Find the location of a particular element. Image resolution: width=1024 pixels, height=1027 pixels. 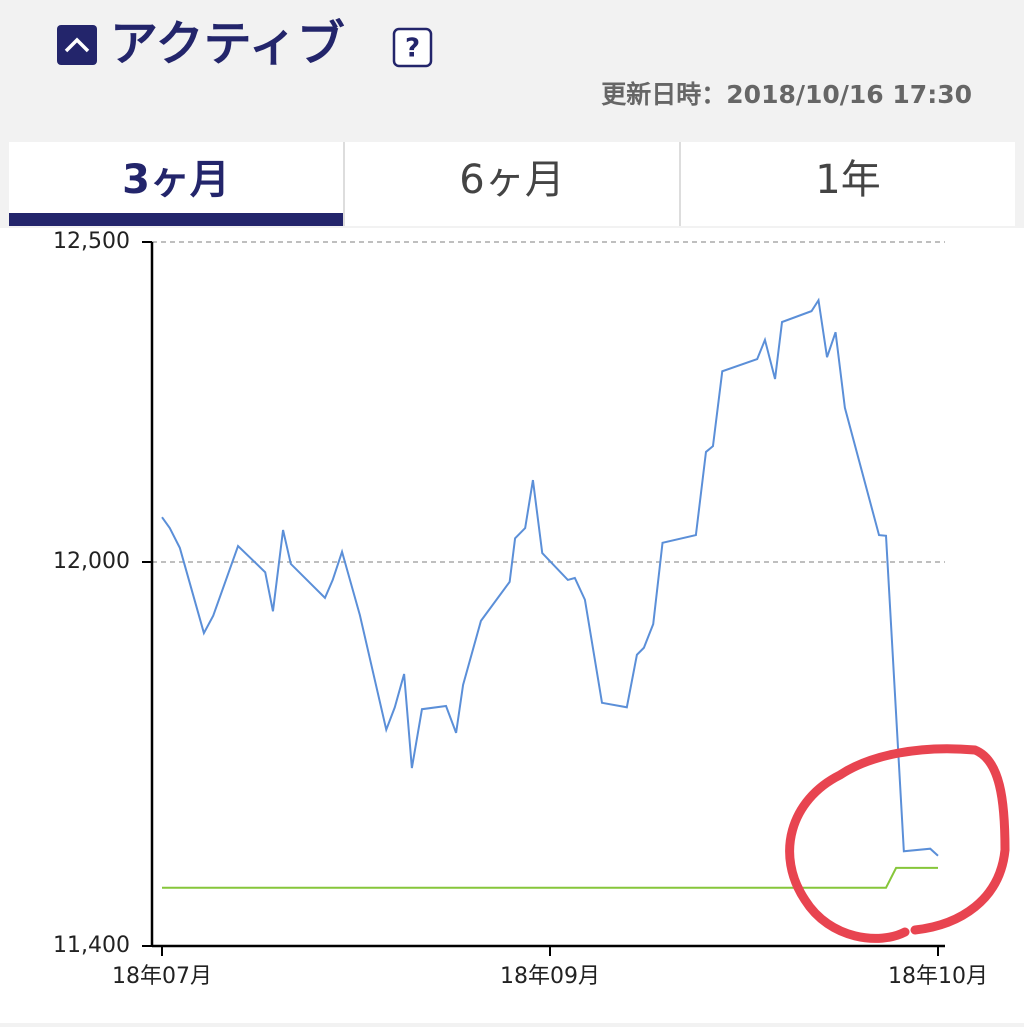

tab: 1年 is located at coordinates (847, 180).